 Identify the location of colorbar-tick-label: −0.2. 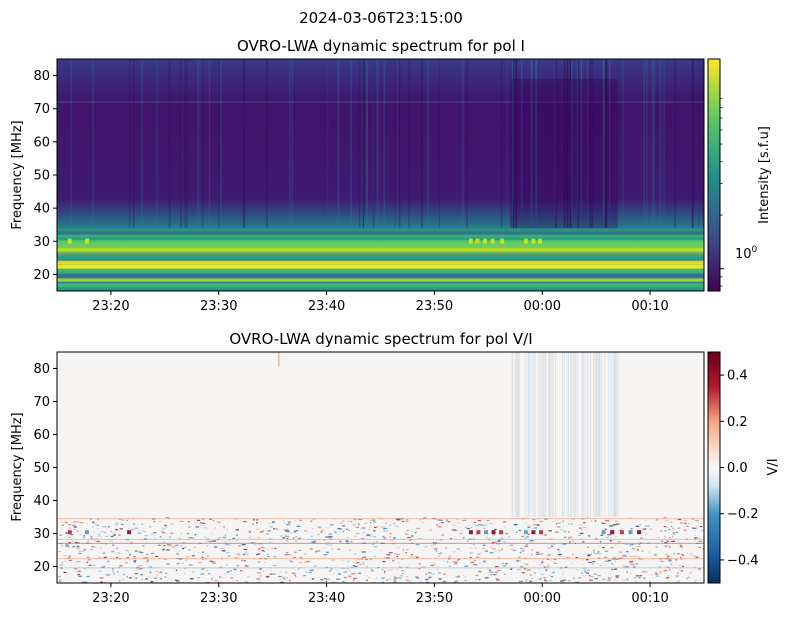
(743, 514).